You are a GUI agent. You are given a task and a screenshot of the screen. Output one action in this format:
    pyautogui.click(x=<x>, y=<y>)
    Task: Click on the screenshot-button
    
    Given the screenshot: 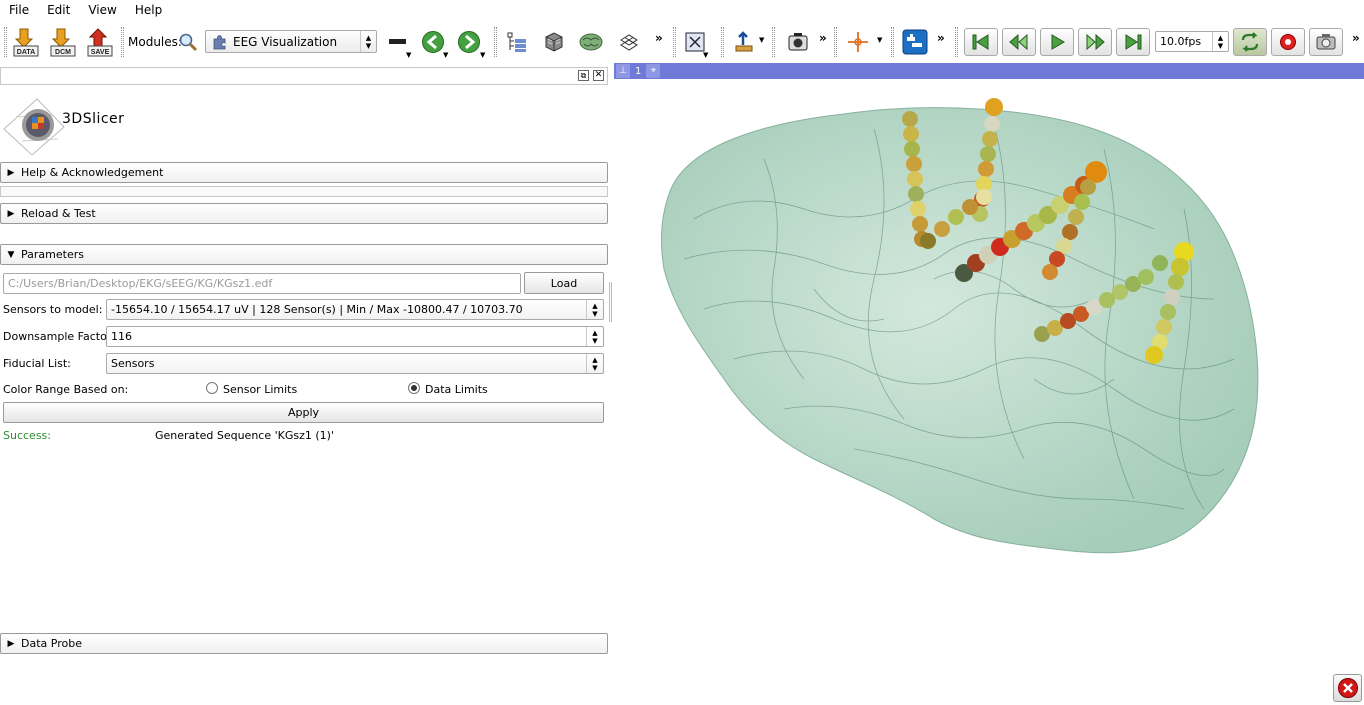 What is the action you would take?
    pyautogui.click(x=1326, y=42)
    